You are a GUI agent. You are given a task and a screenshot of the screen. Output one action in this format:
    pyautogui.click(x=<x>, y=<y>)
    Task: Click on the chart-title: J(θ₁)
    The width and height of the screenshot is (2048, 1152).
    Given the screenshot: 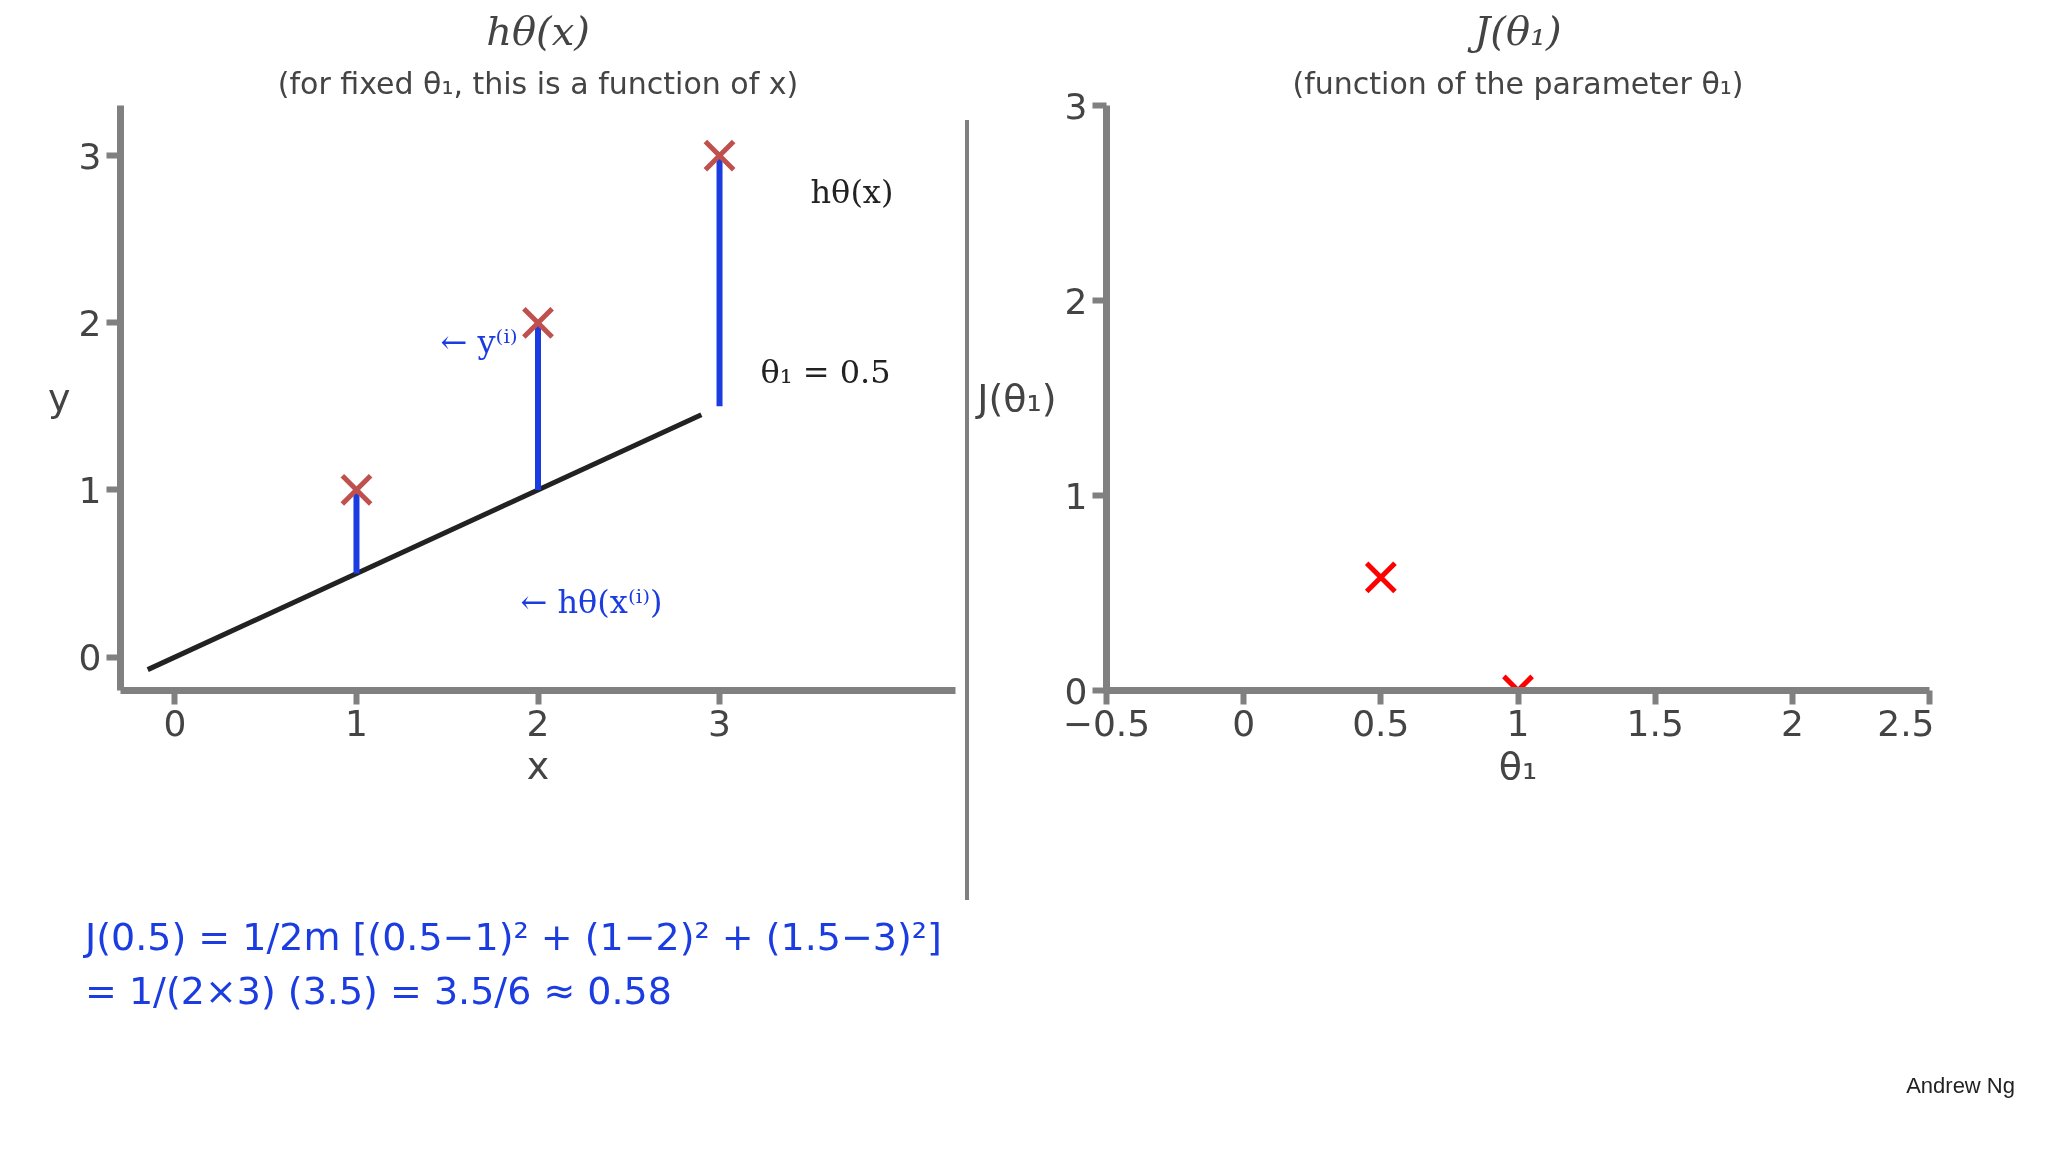 What is the action you would take?
    pyautogui.click(x=1514, y=30)
    